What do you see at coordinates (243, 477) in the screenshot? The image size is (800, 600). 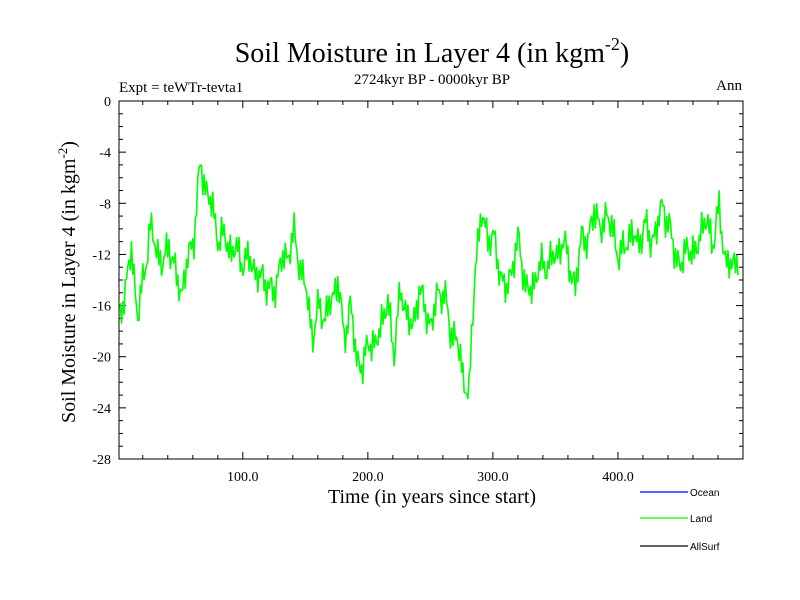 I see `x-tick-label: 100.0` at bounding box center [243, 477].